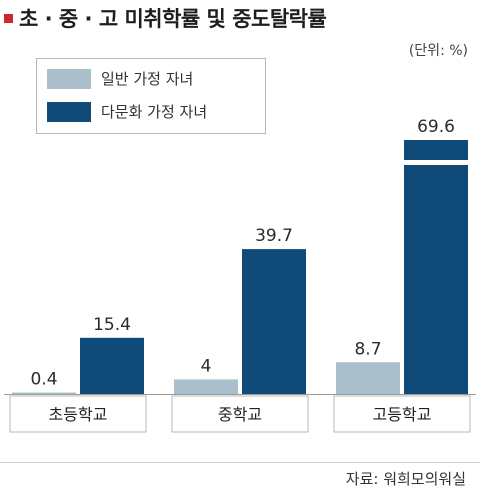 This screenshot has height=491, width=480. I want to click on axis-break-gap, so click(436, 162).